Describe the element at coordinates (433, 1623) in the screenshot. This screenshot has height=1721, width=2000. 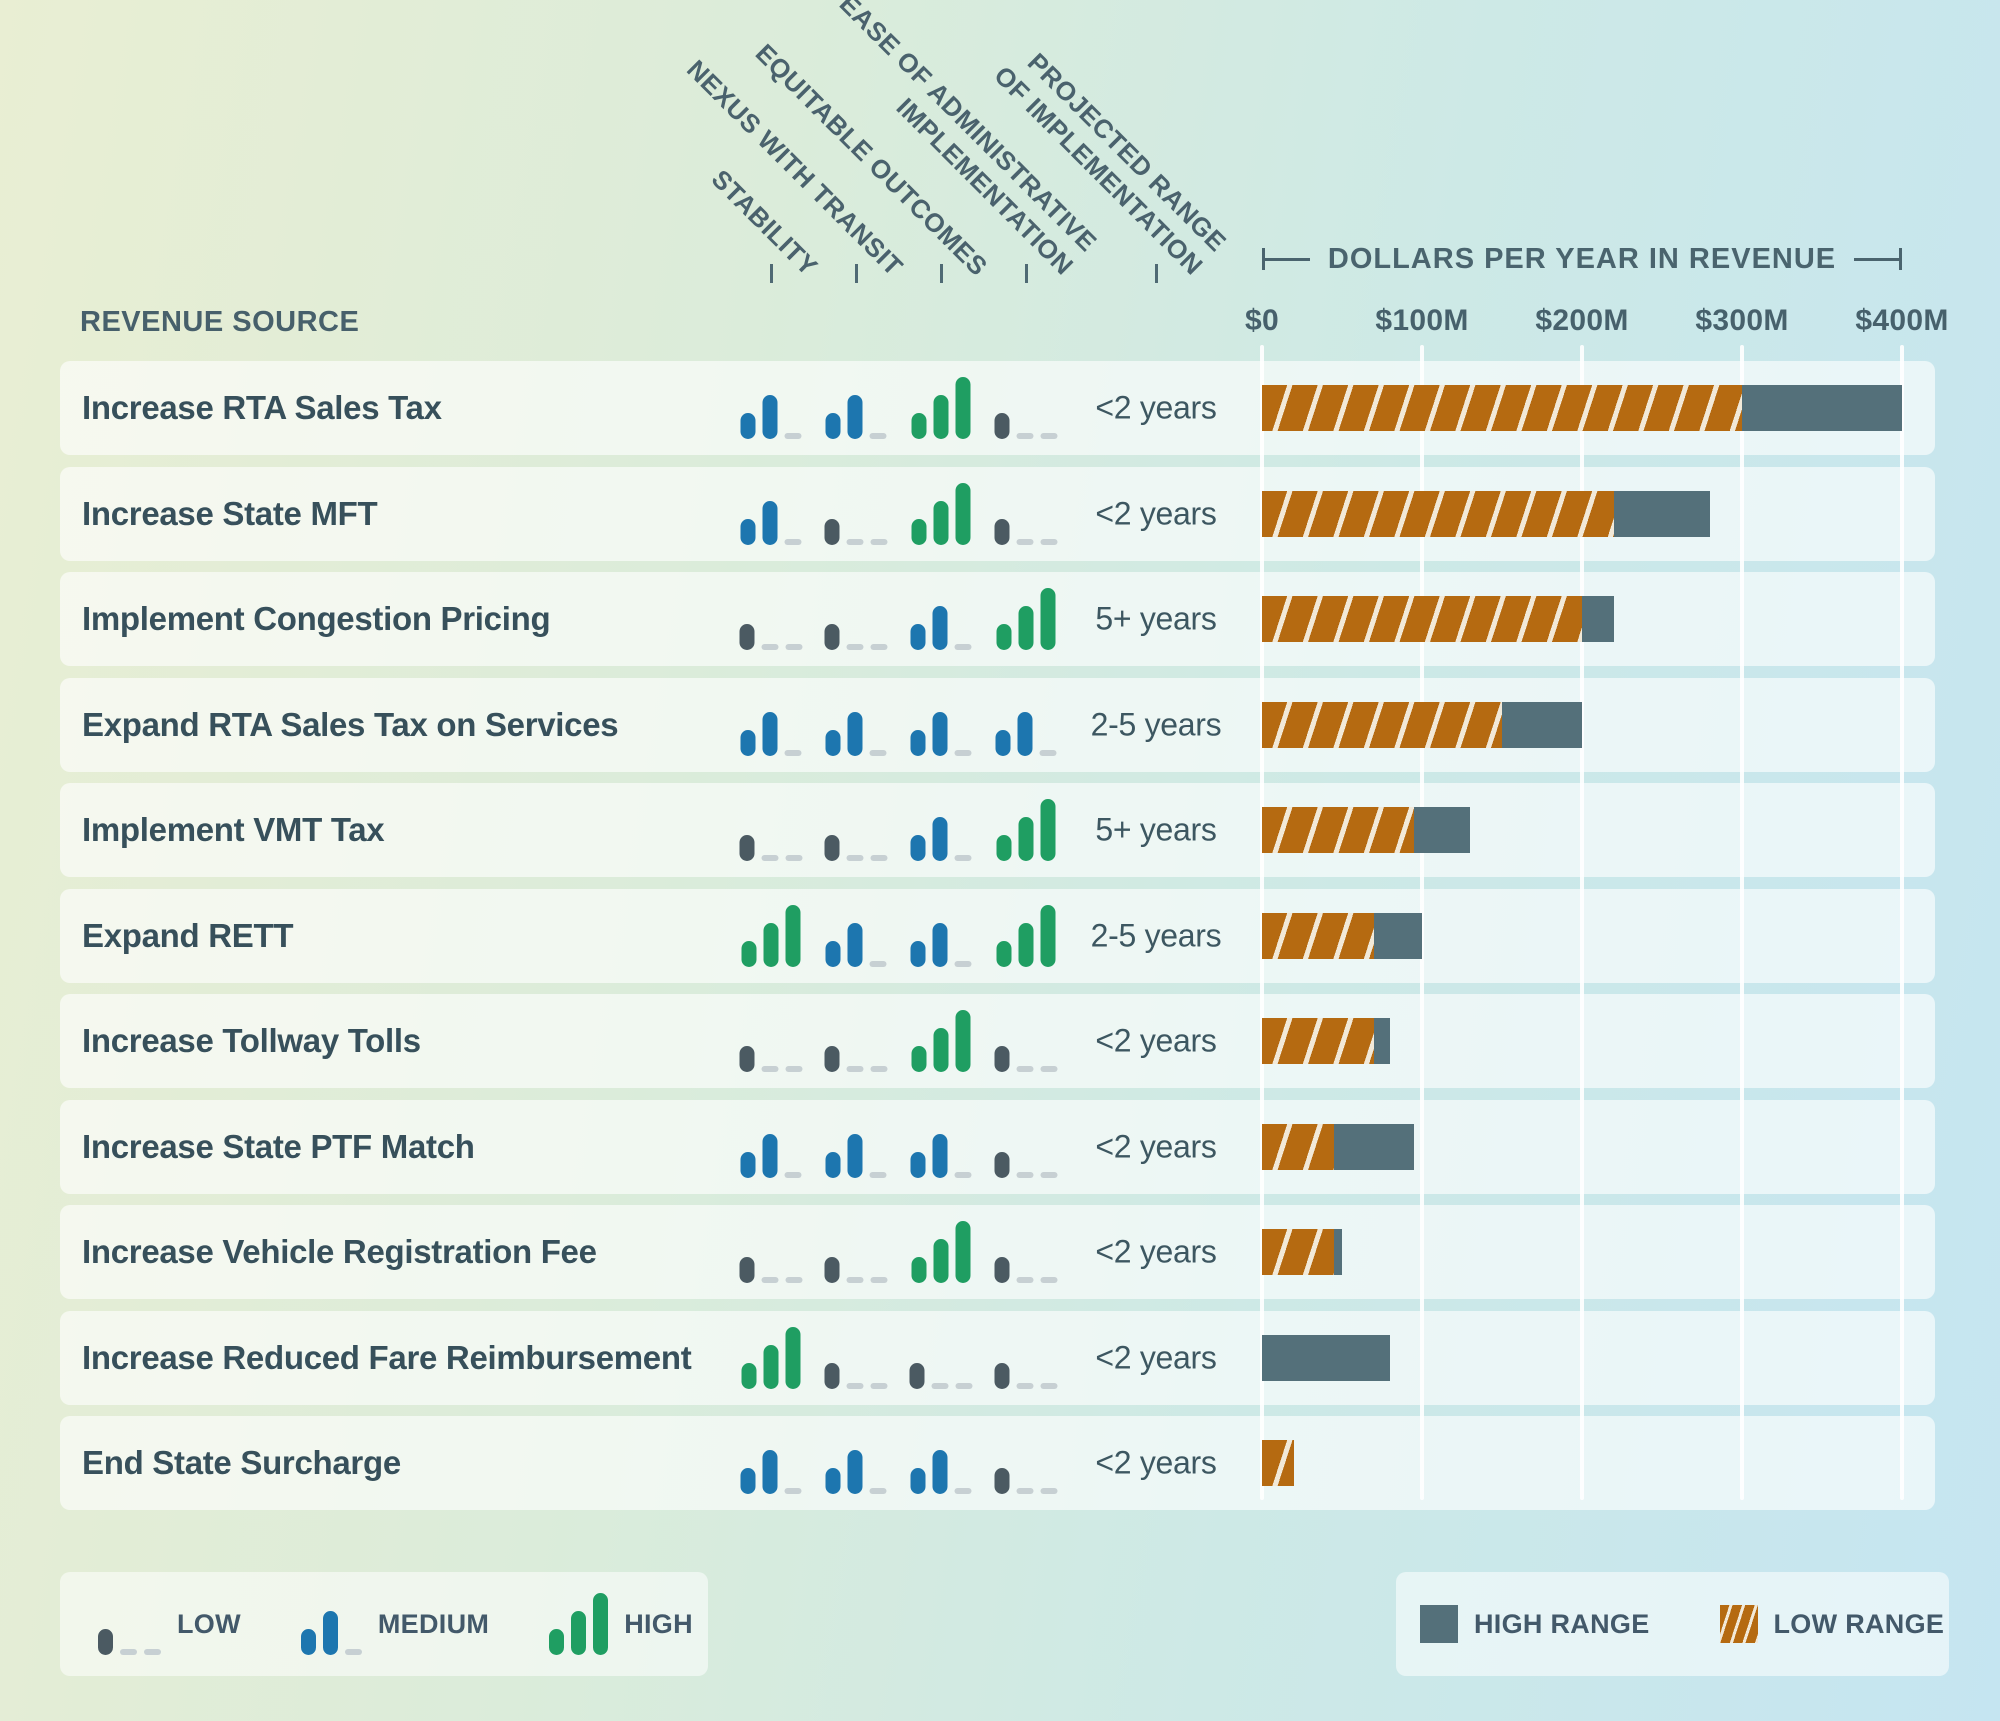
I see `rating-legend-label: MEDIUM` at that location.